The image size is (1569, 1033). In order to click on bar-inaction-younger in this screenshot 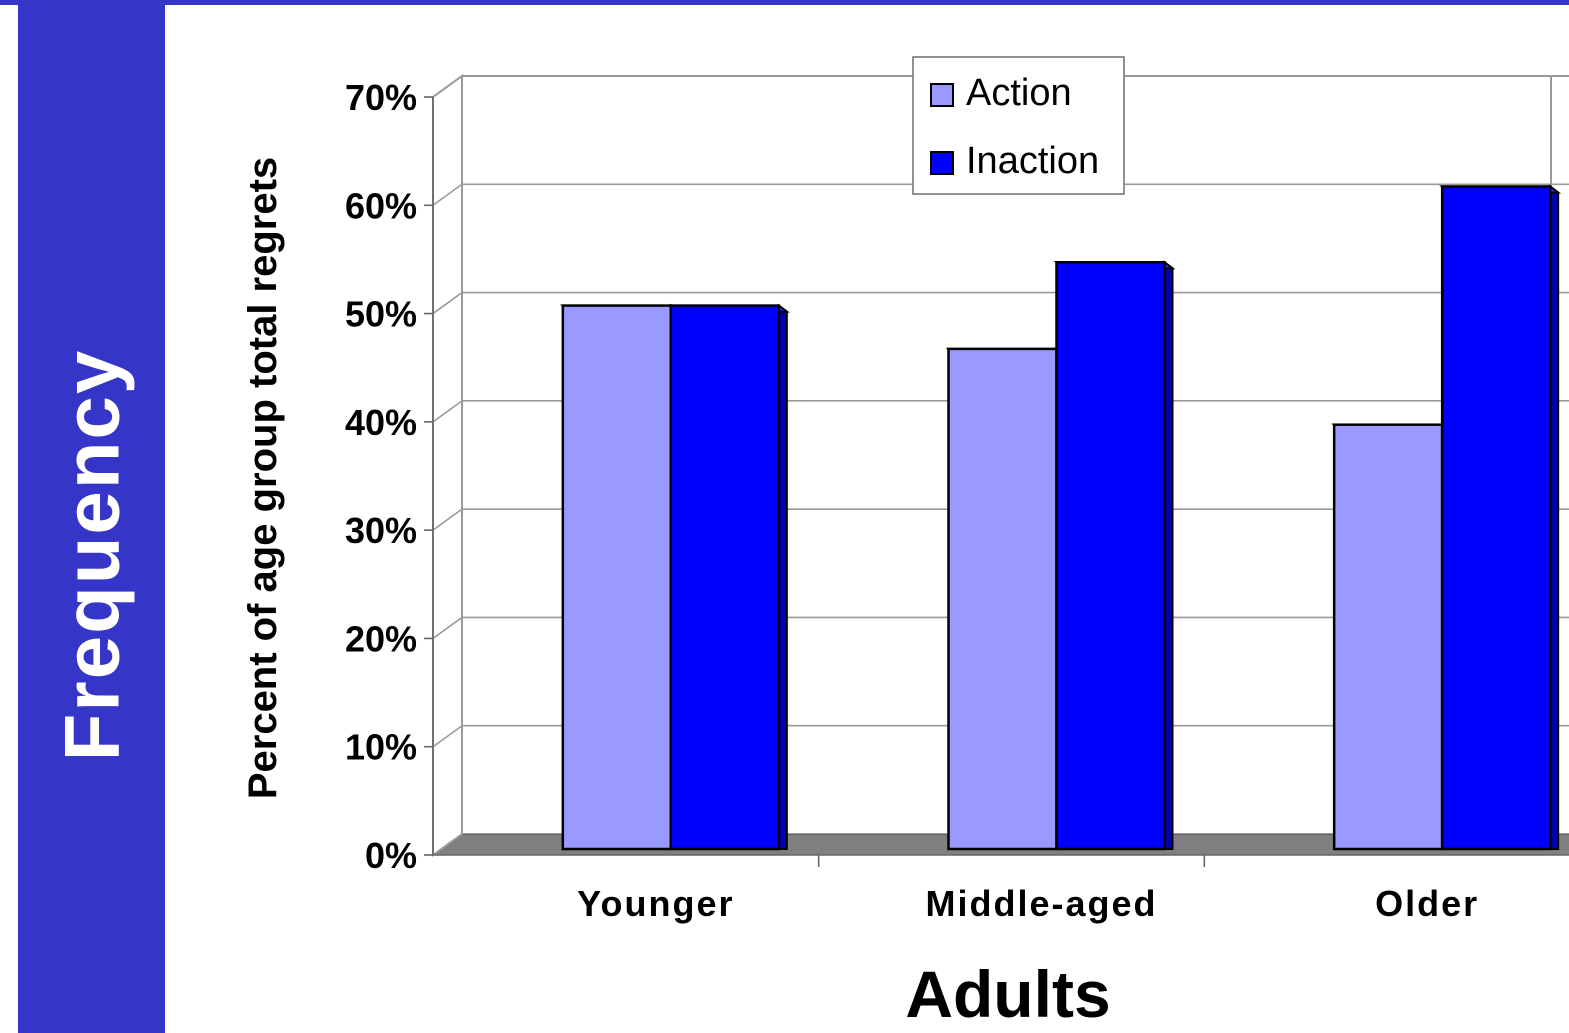, I will do `click(728, 577)`.